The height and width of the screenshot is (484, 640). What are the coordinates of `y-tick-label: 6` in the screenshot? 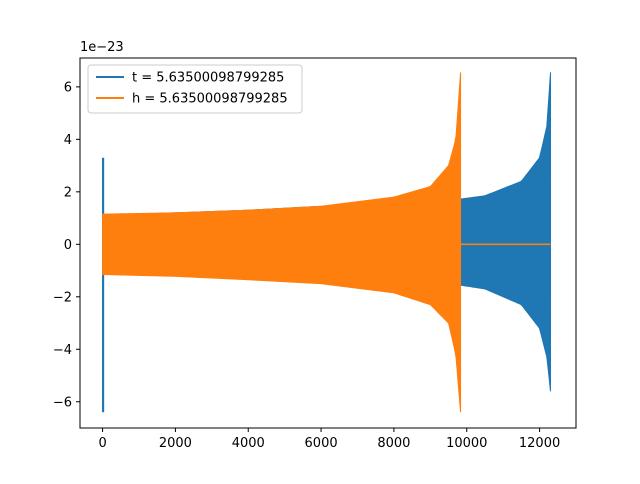 It's located at (68, 87).